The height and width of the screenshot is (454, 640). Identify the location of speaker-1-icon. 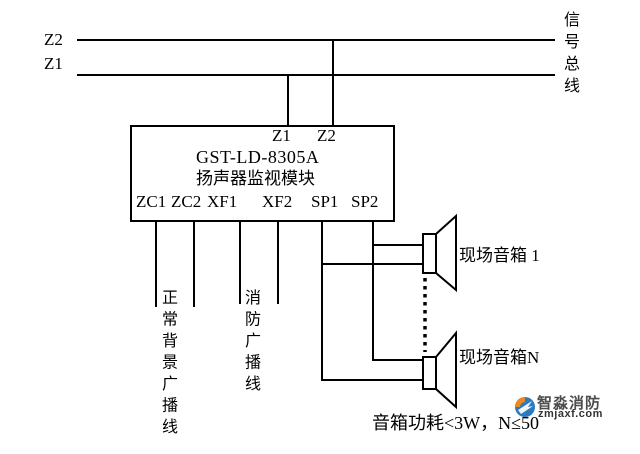
(439, 253).